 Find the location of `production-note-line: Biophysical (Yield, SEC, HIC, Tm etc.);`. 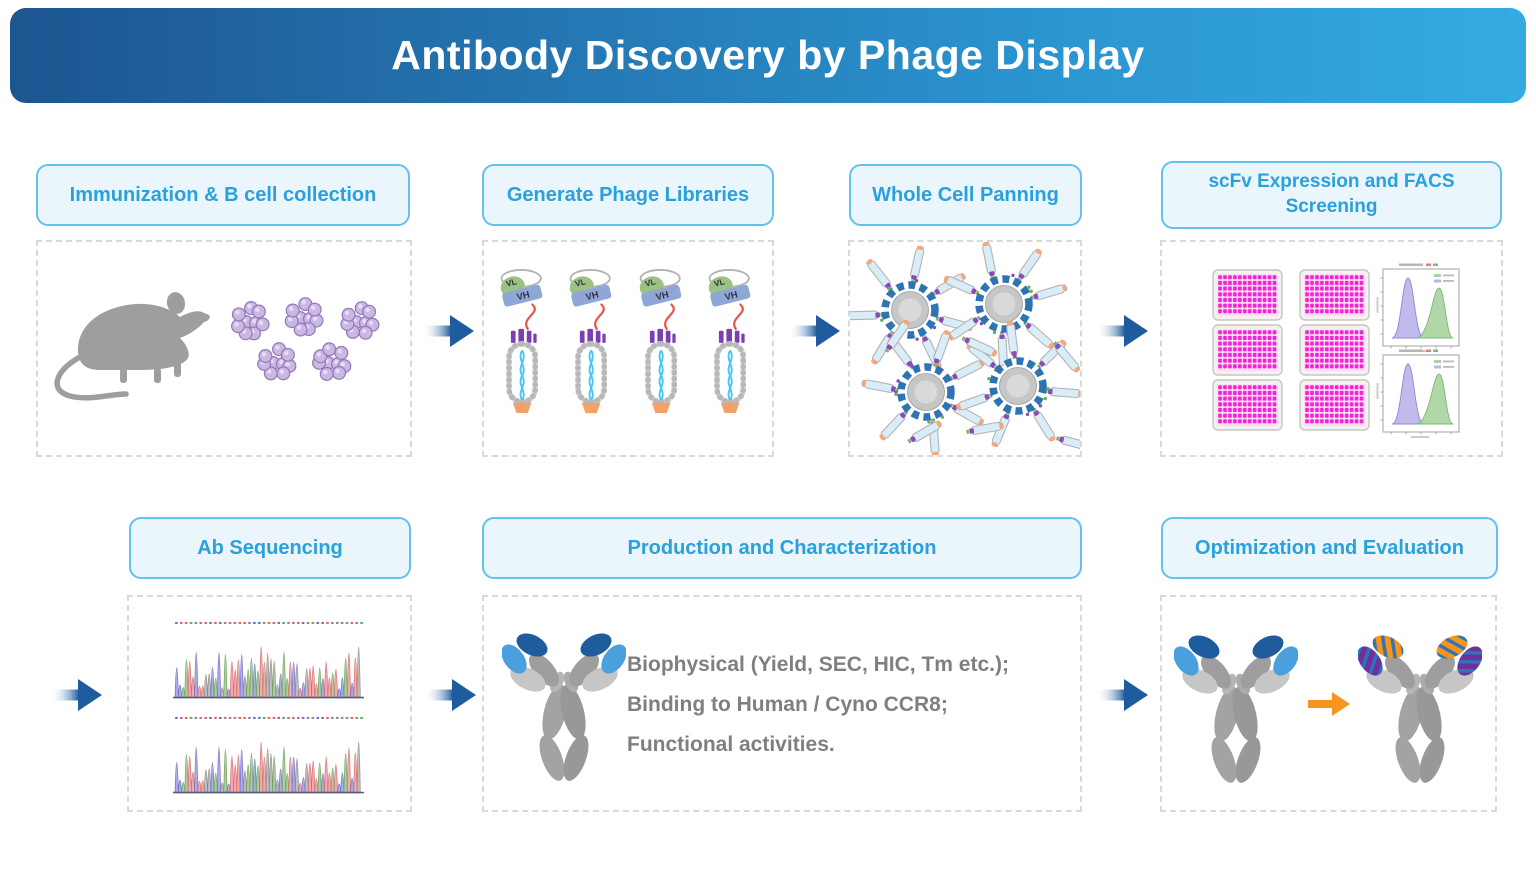

production-note-line: Biophysical (Yield, SEC, HIC, Tm etc.); is located at coordinates (818, 664).